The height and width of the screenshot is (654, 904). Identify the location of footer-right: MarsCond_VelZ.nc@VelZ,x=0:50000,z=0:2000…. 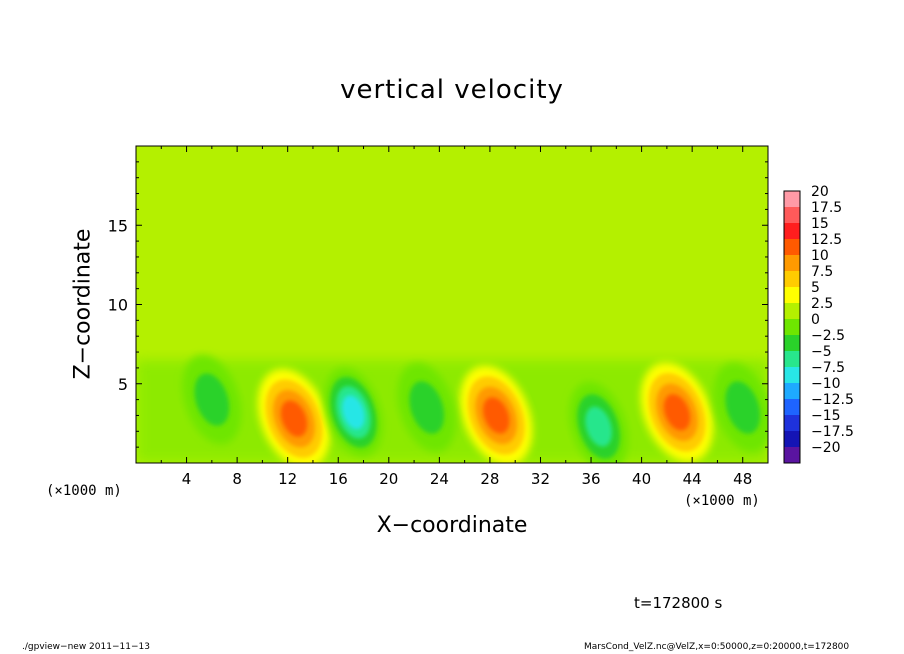
(717, 647).